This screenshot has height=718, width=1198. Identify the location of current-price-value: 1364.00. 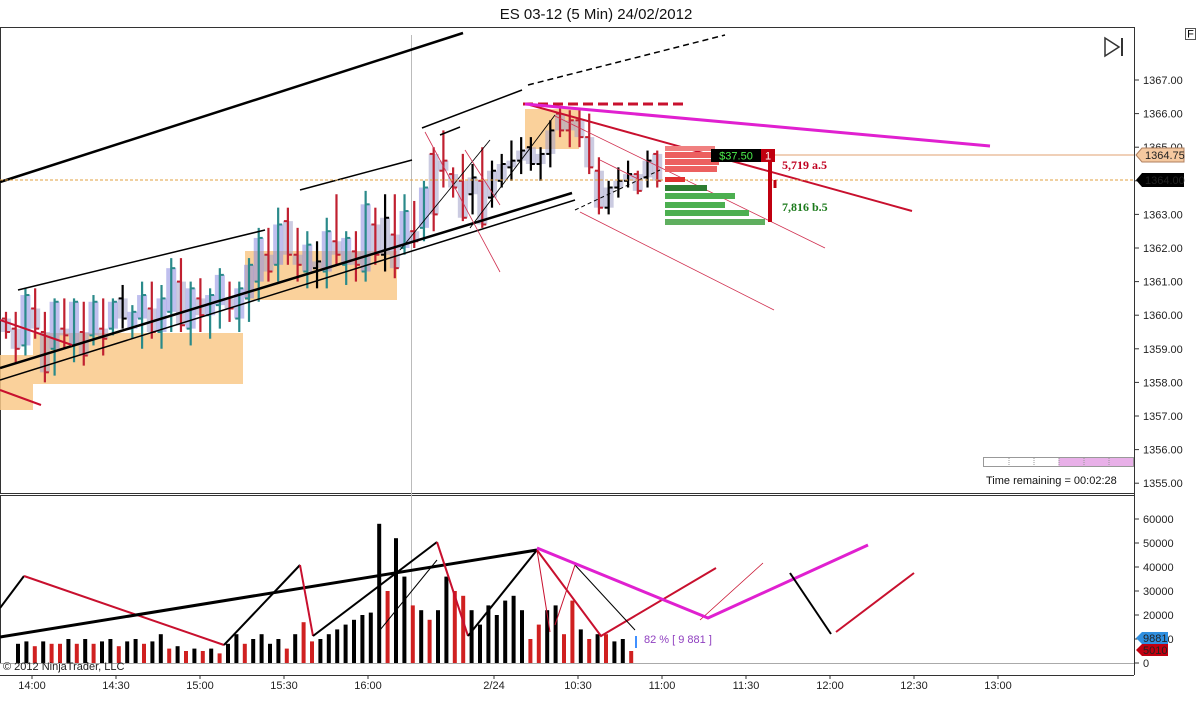
(1165, 181).